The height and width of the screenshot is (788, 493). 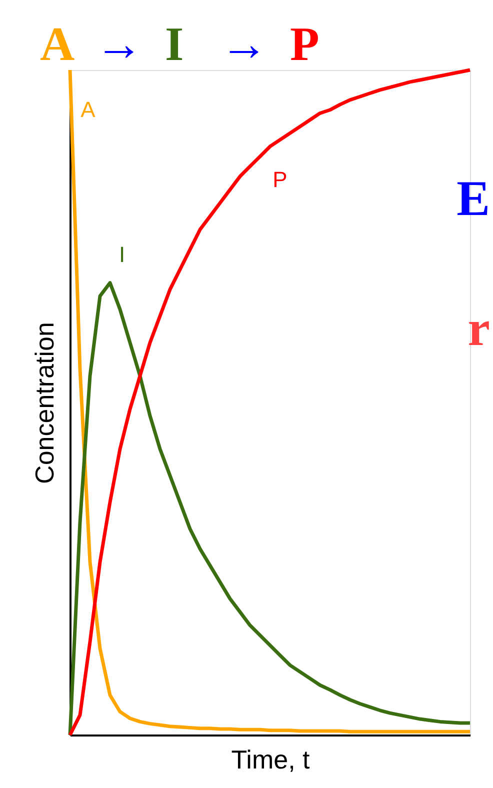 I want to click on series-label: P, so click(x=280, y=179).